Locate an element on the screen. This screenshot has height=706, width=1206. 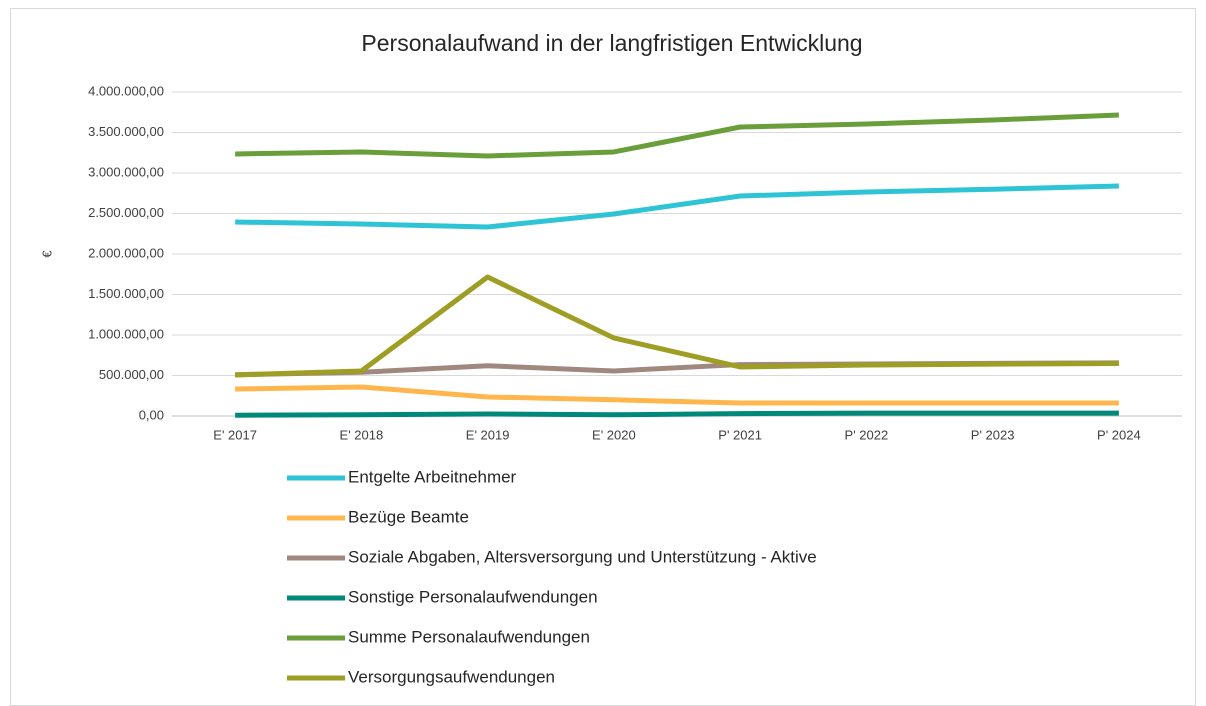
y-tick-label: 4.000.000,00 is located at coordinates (126, 90).